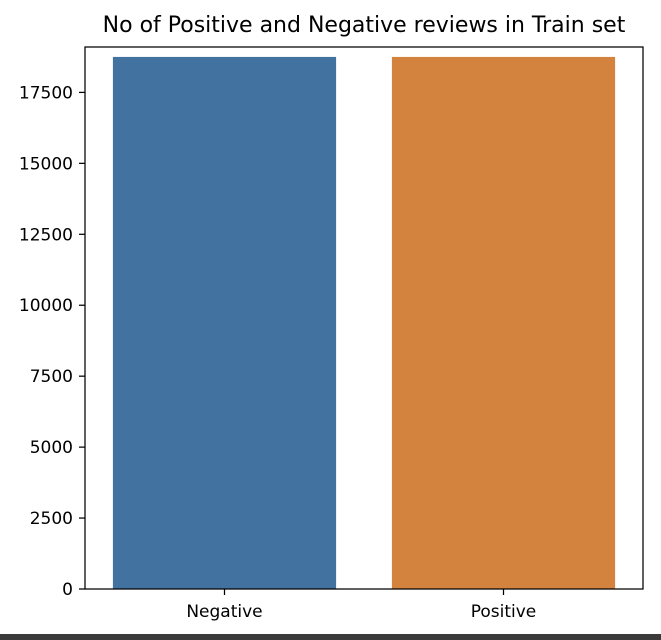 This screenshot has height=640, width=661. Describe the element at coordinates (51, 448) in the screenshot. I see `y-tick-label: 5000` at that location.